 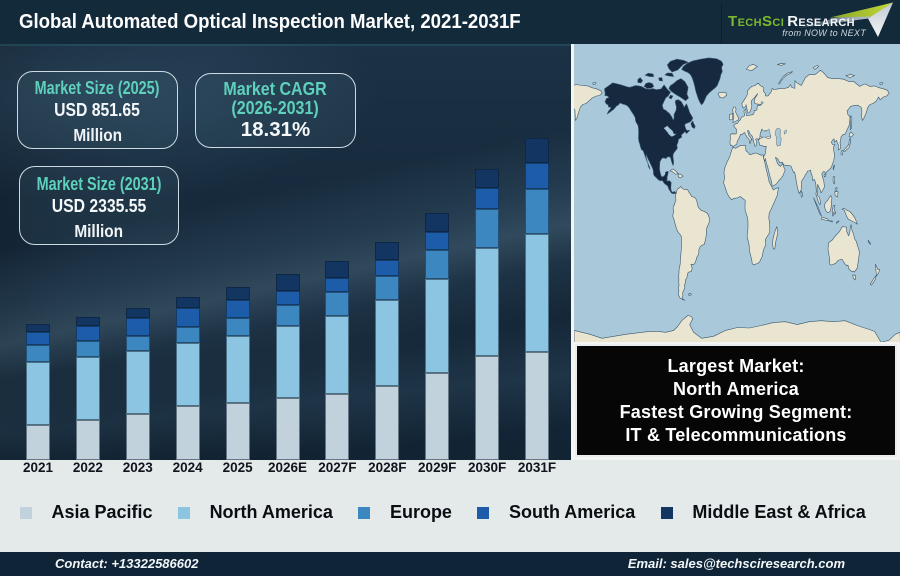 I want to click on bar-segment-2026E-europe, so click(x=287, y=315).